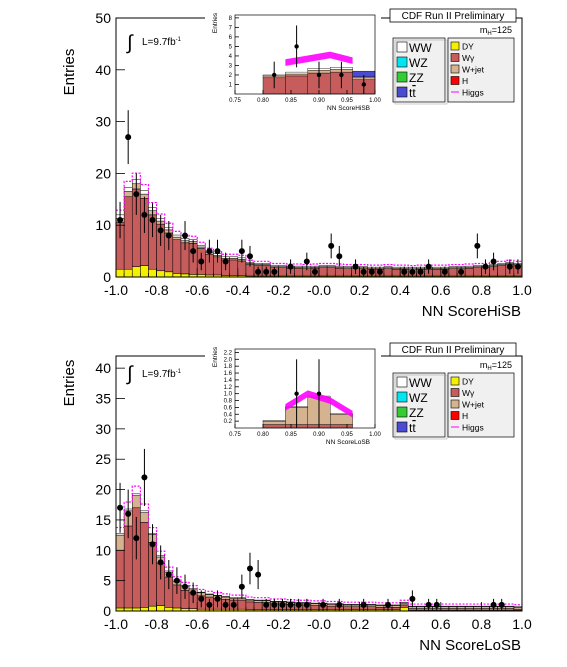 This screenshot has width=567, height=667. What do you see at coordinates (402, 92) in the screenshot?
I see `legend-swatch-tt` at bounding box center [402, 92].